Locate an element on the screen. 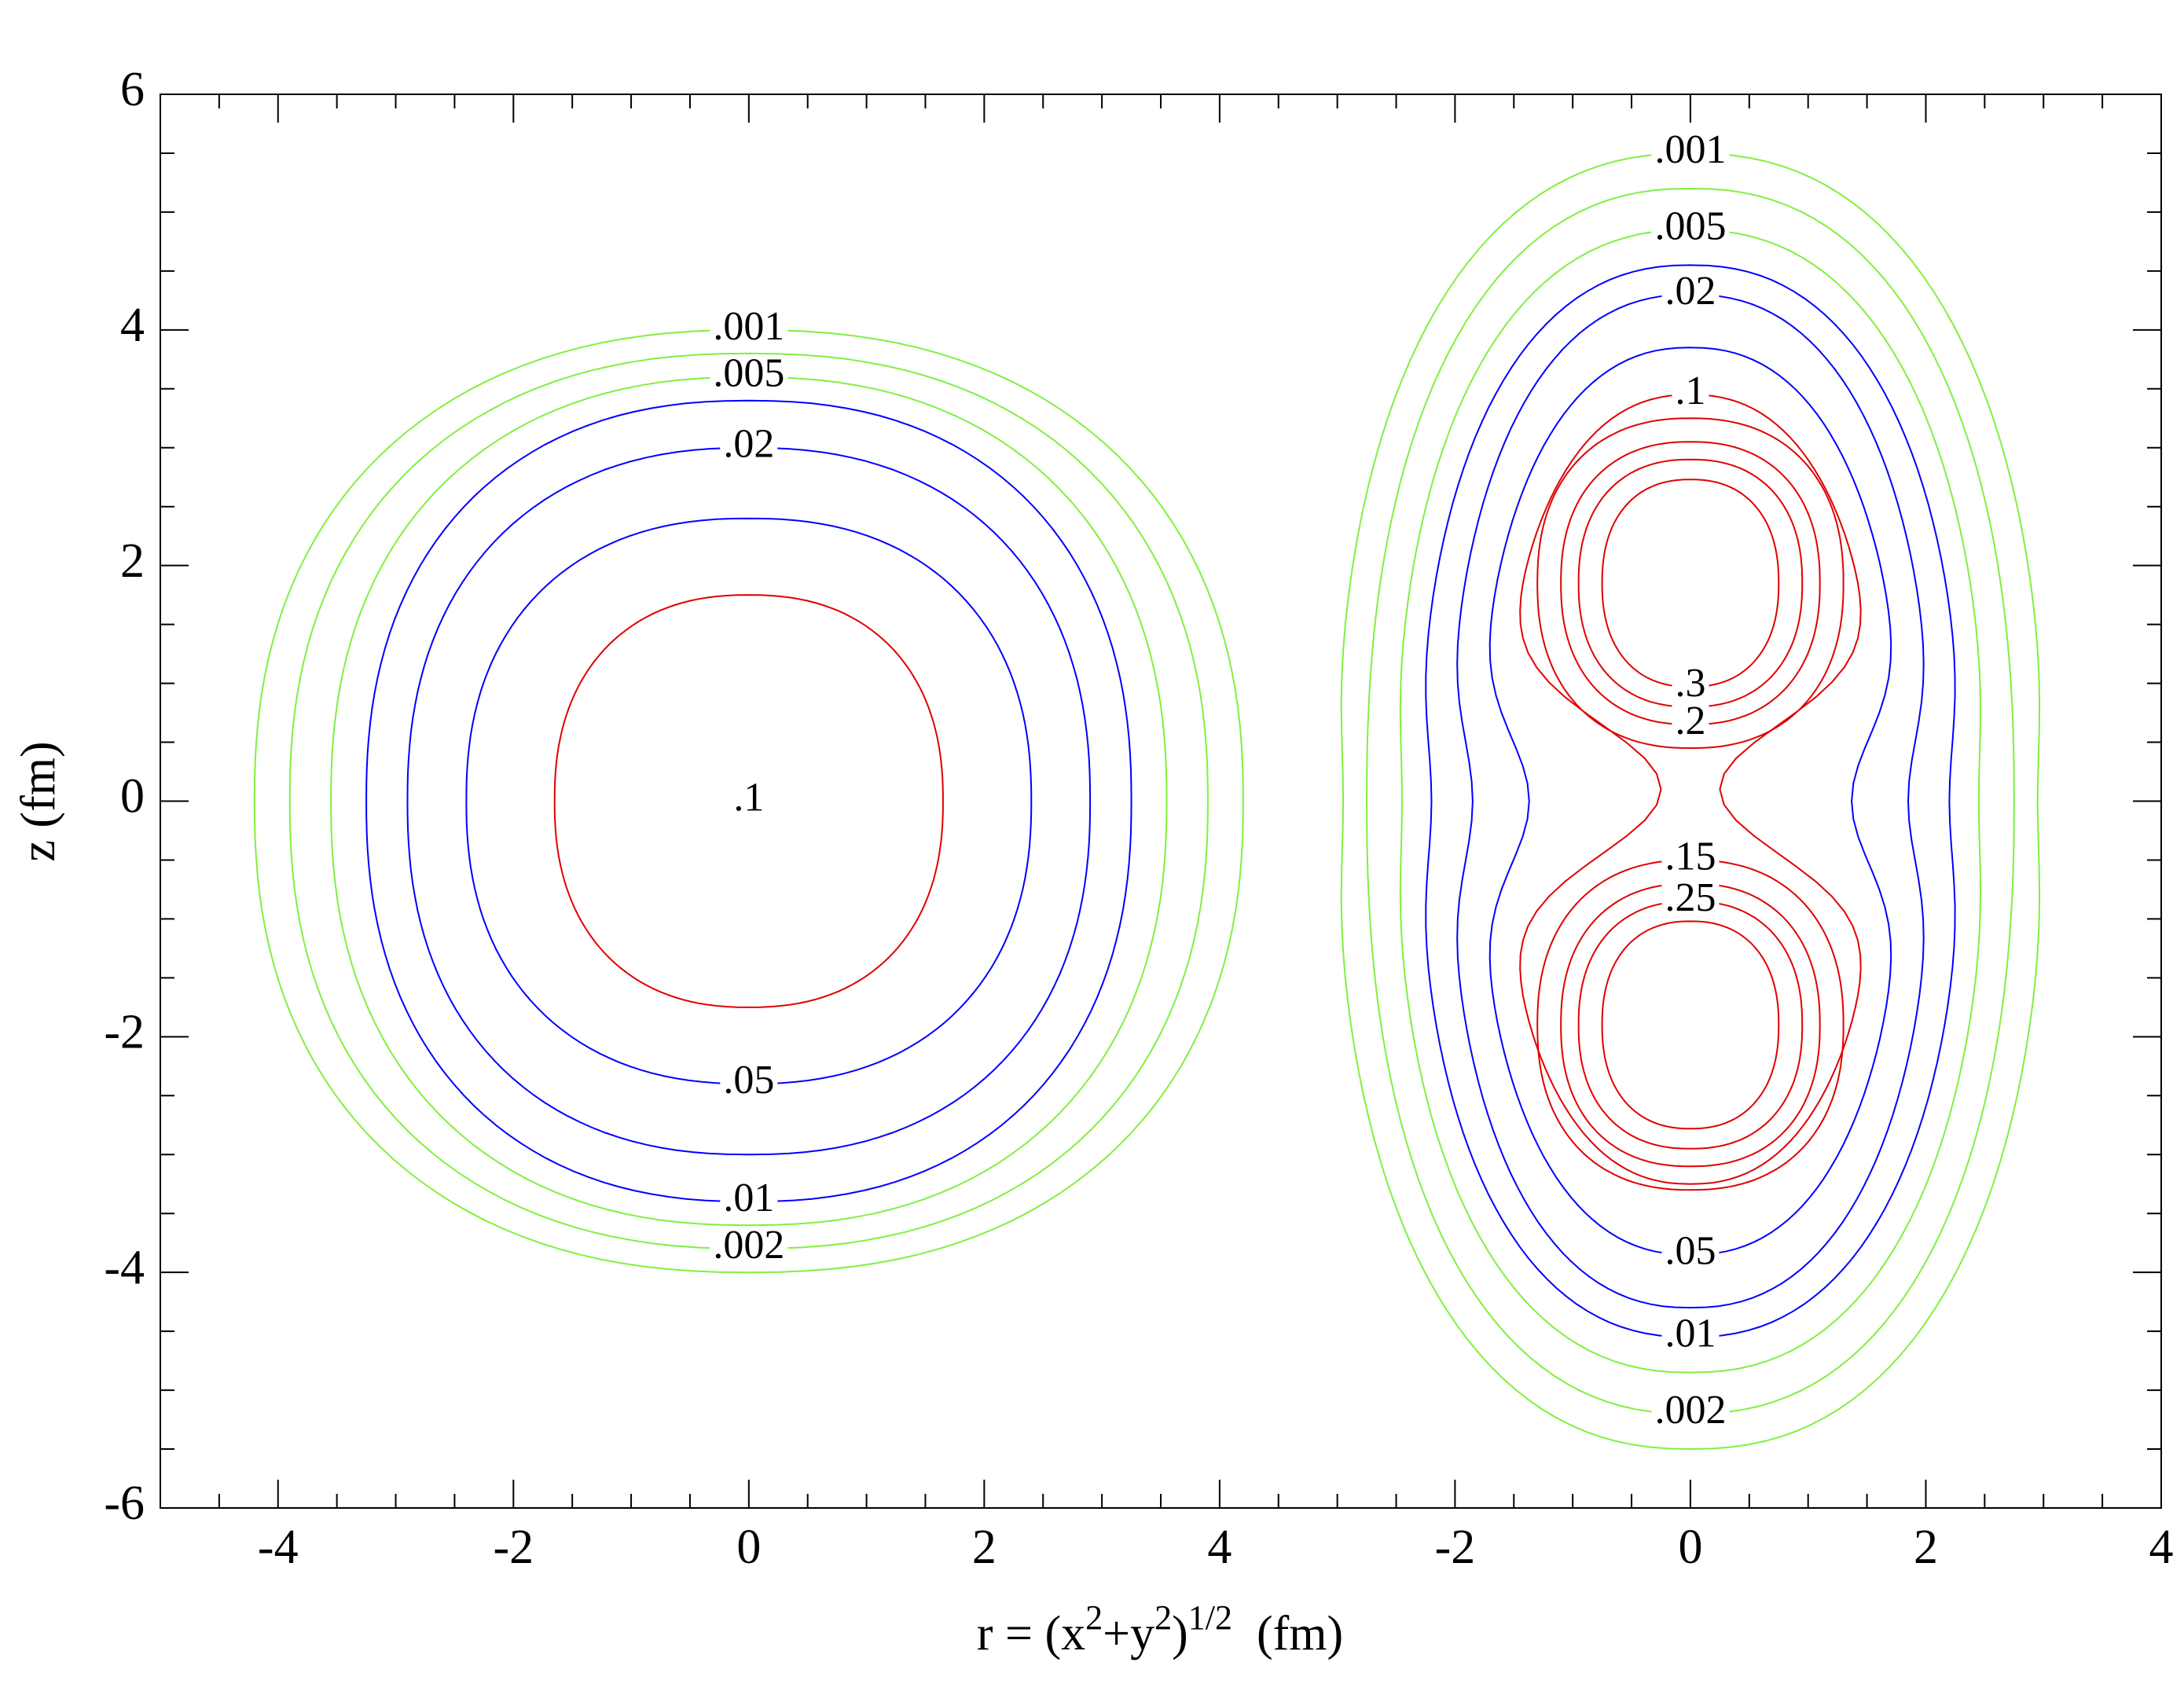  x-label-text: r = (x is located at coordinates (1031, 1634).